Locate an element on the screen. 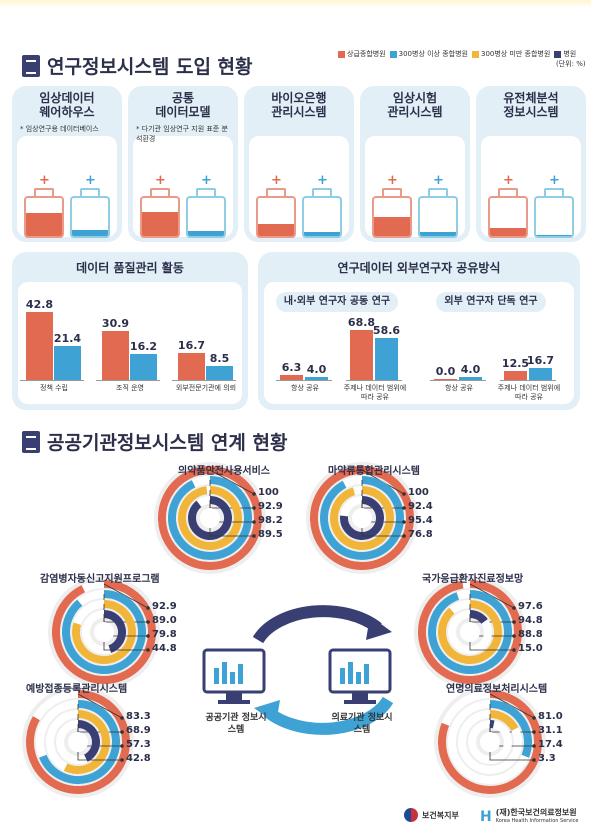 Image resolution: width=591 pixels, height=835 pixels. radial-value: 68.9 is located at coordinates (138, 730).